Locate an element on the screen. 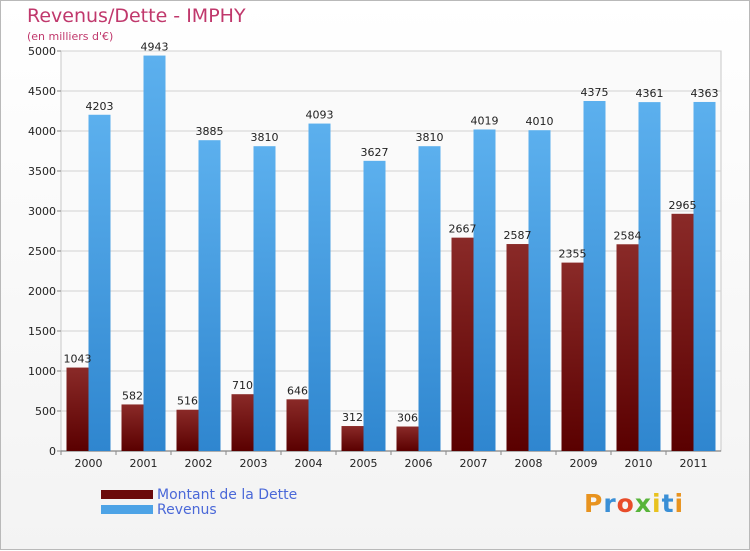 The image size is (750, 551). legend-item-debt: Montant de la Dette is located at coordinates (199, 494).